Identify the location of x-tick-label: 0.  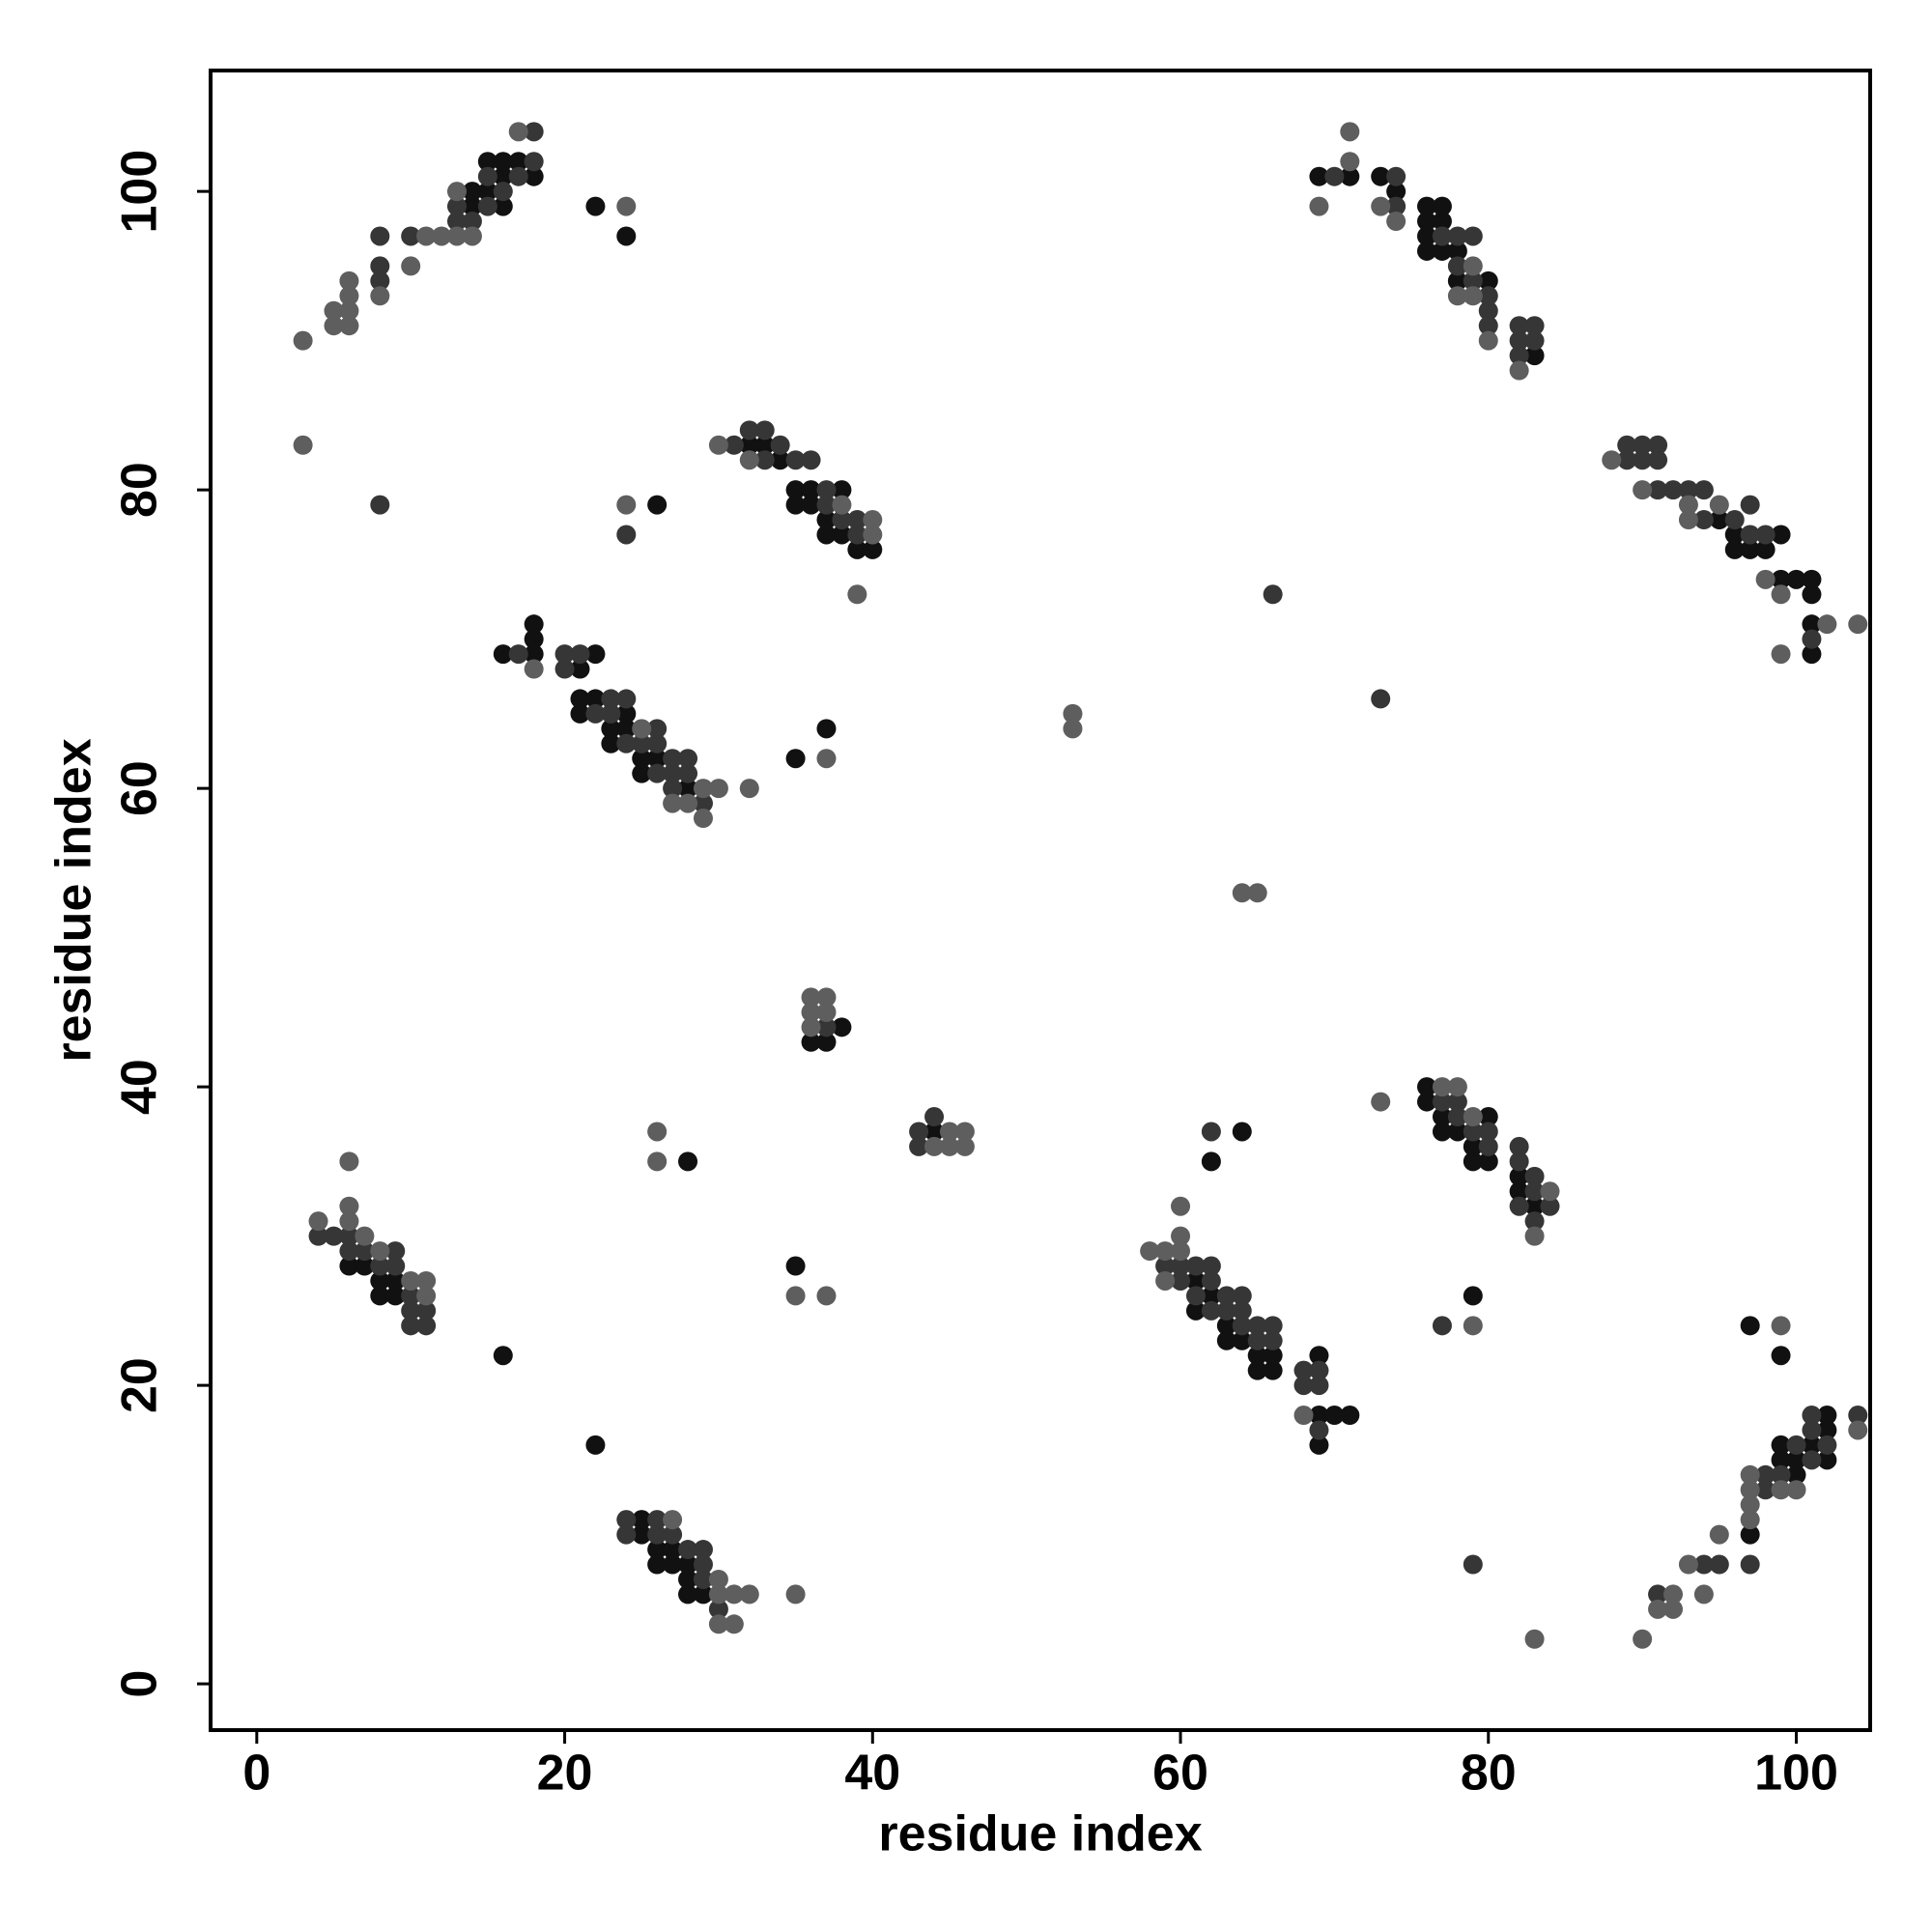
(256, 1774).